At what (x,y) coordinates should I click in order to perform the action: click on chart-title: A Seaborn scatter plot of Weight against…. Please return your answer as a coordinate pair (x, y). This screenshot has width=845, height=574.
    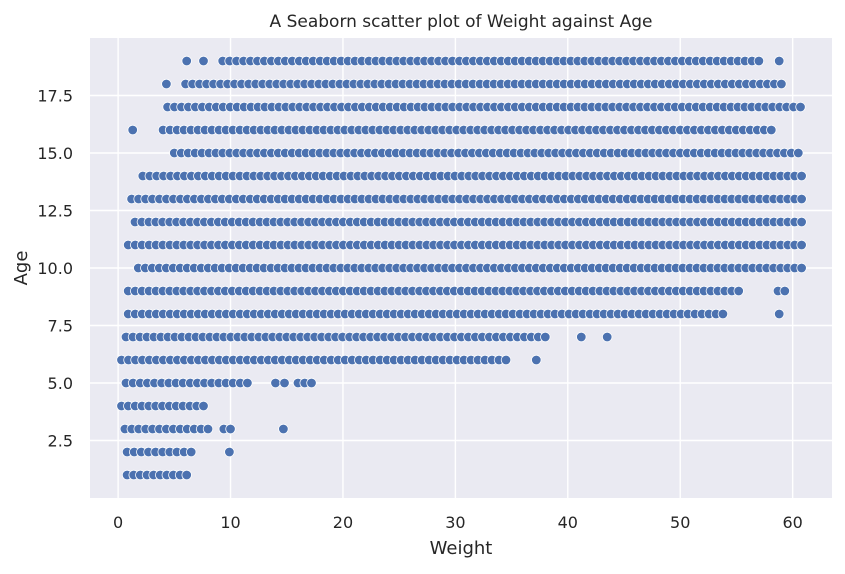
    Looking at the image, I should click on (461, 22).